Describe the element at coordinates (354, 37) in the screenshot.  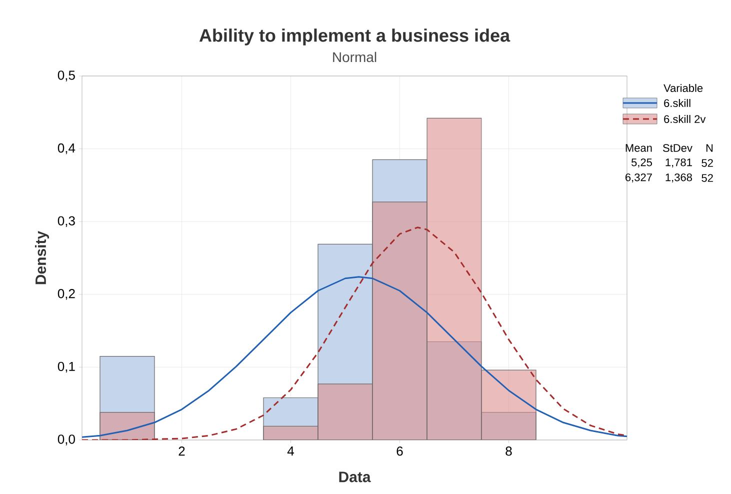
I see `chart-title: Ability to implement a business idea` at that location.